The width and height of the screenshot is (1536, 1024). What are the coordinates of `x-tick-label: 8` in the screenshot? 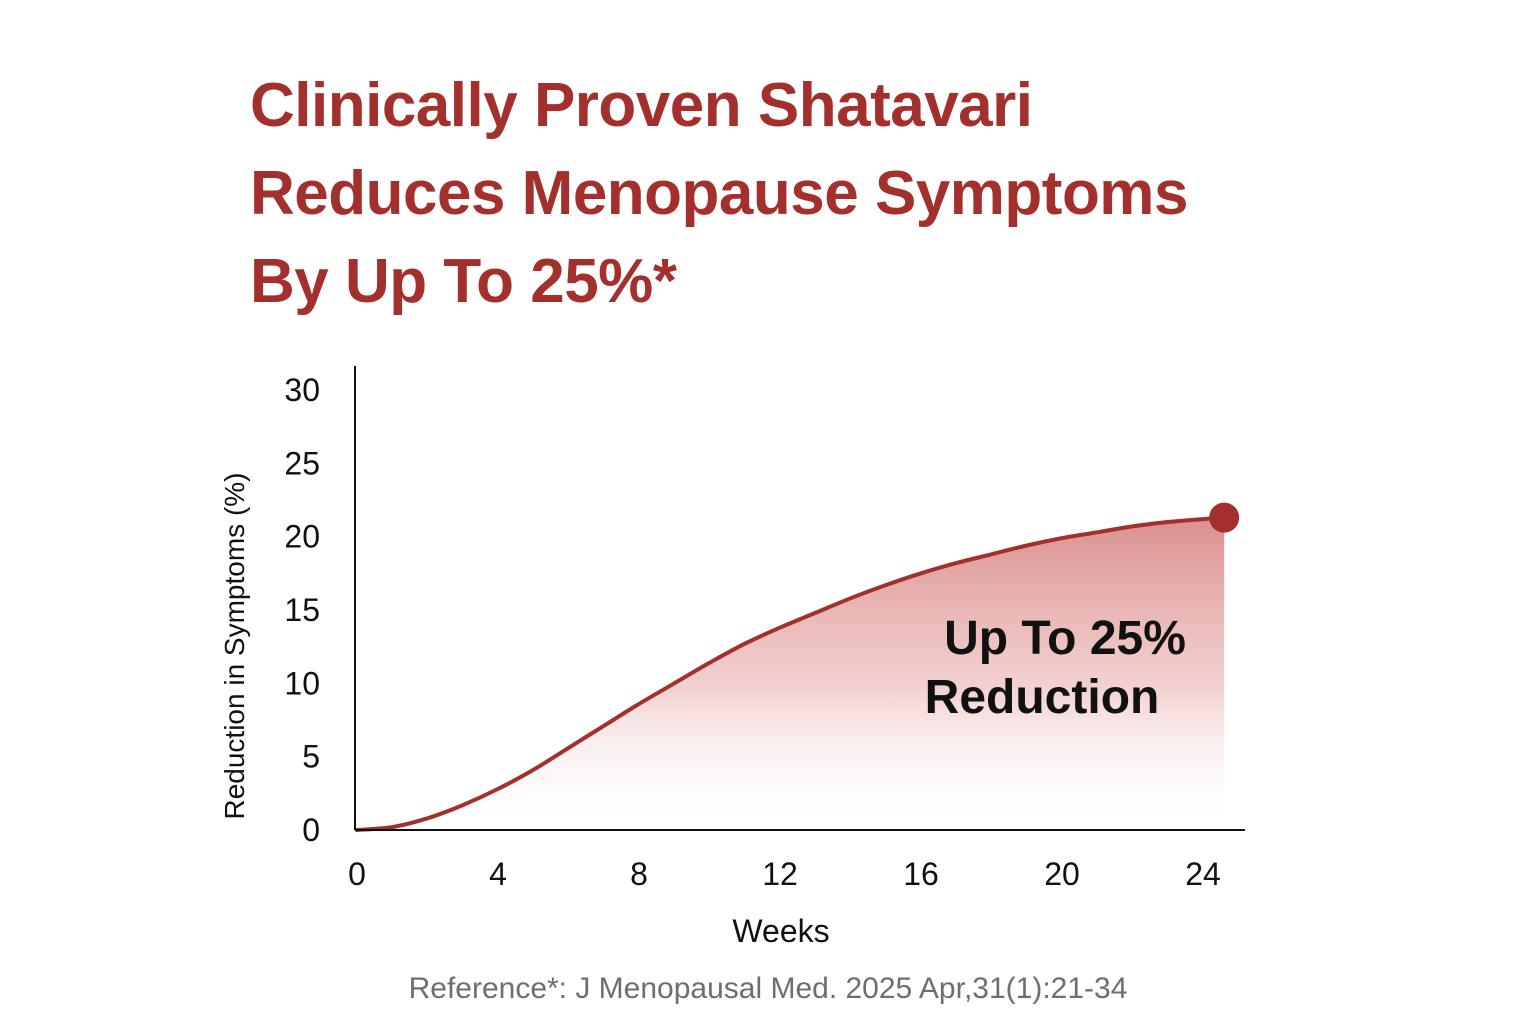 It's located at (639, 874).